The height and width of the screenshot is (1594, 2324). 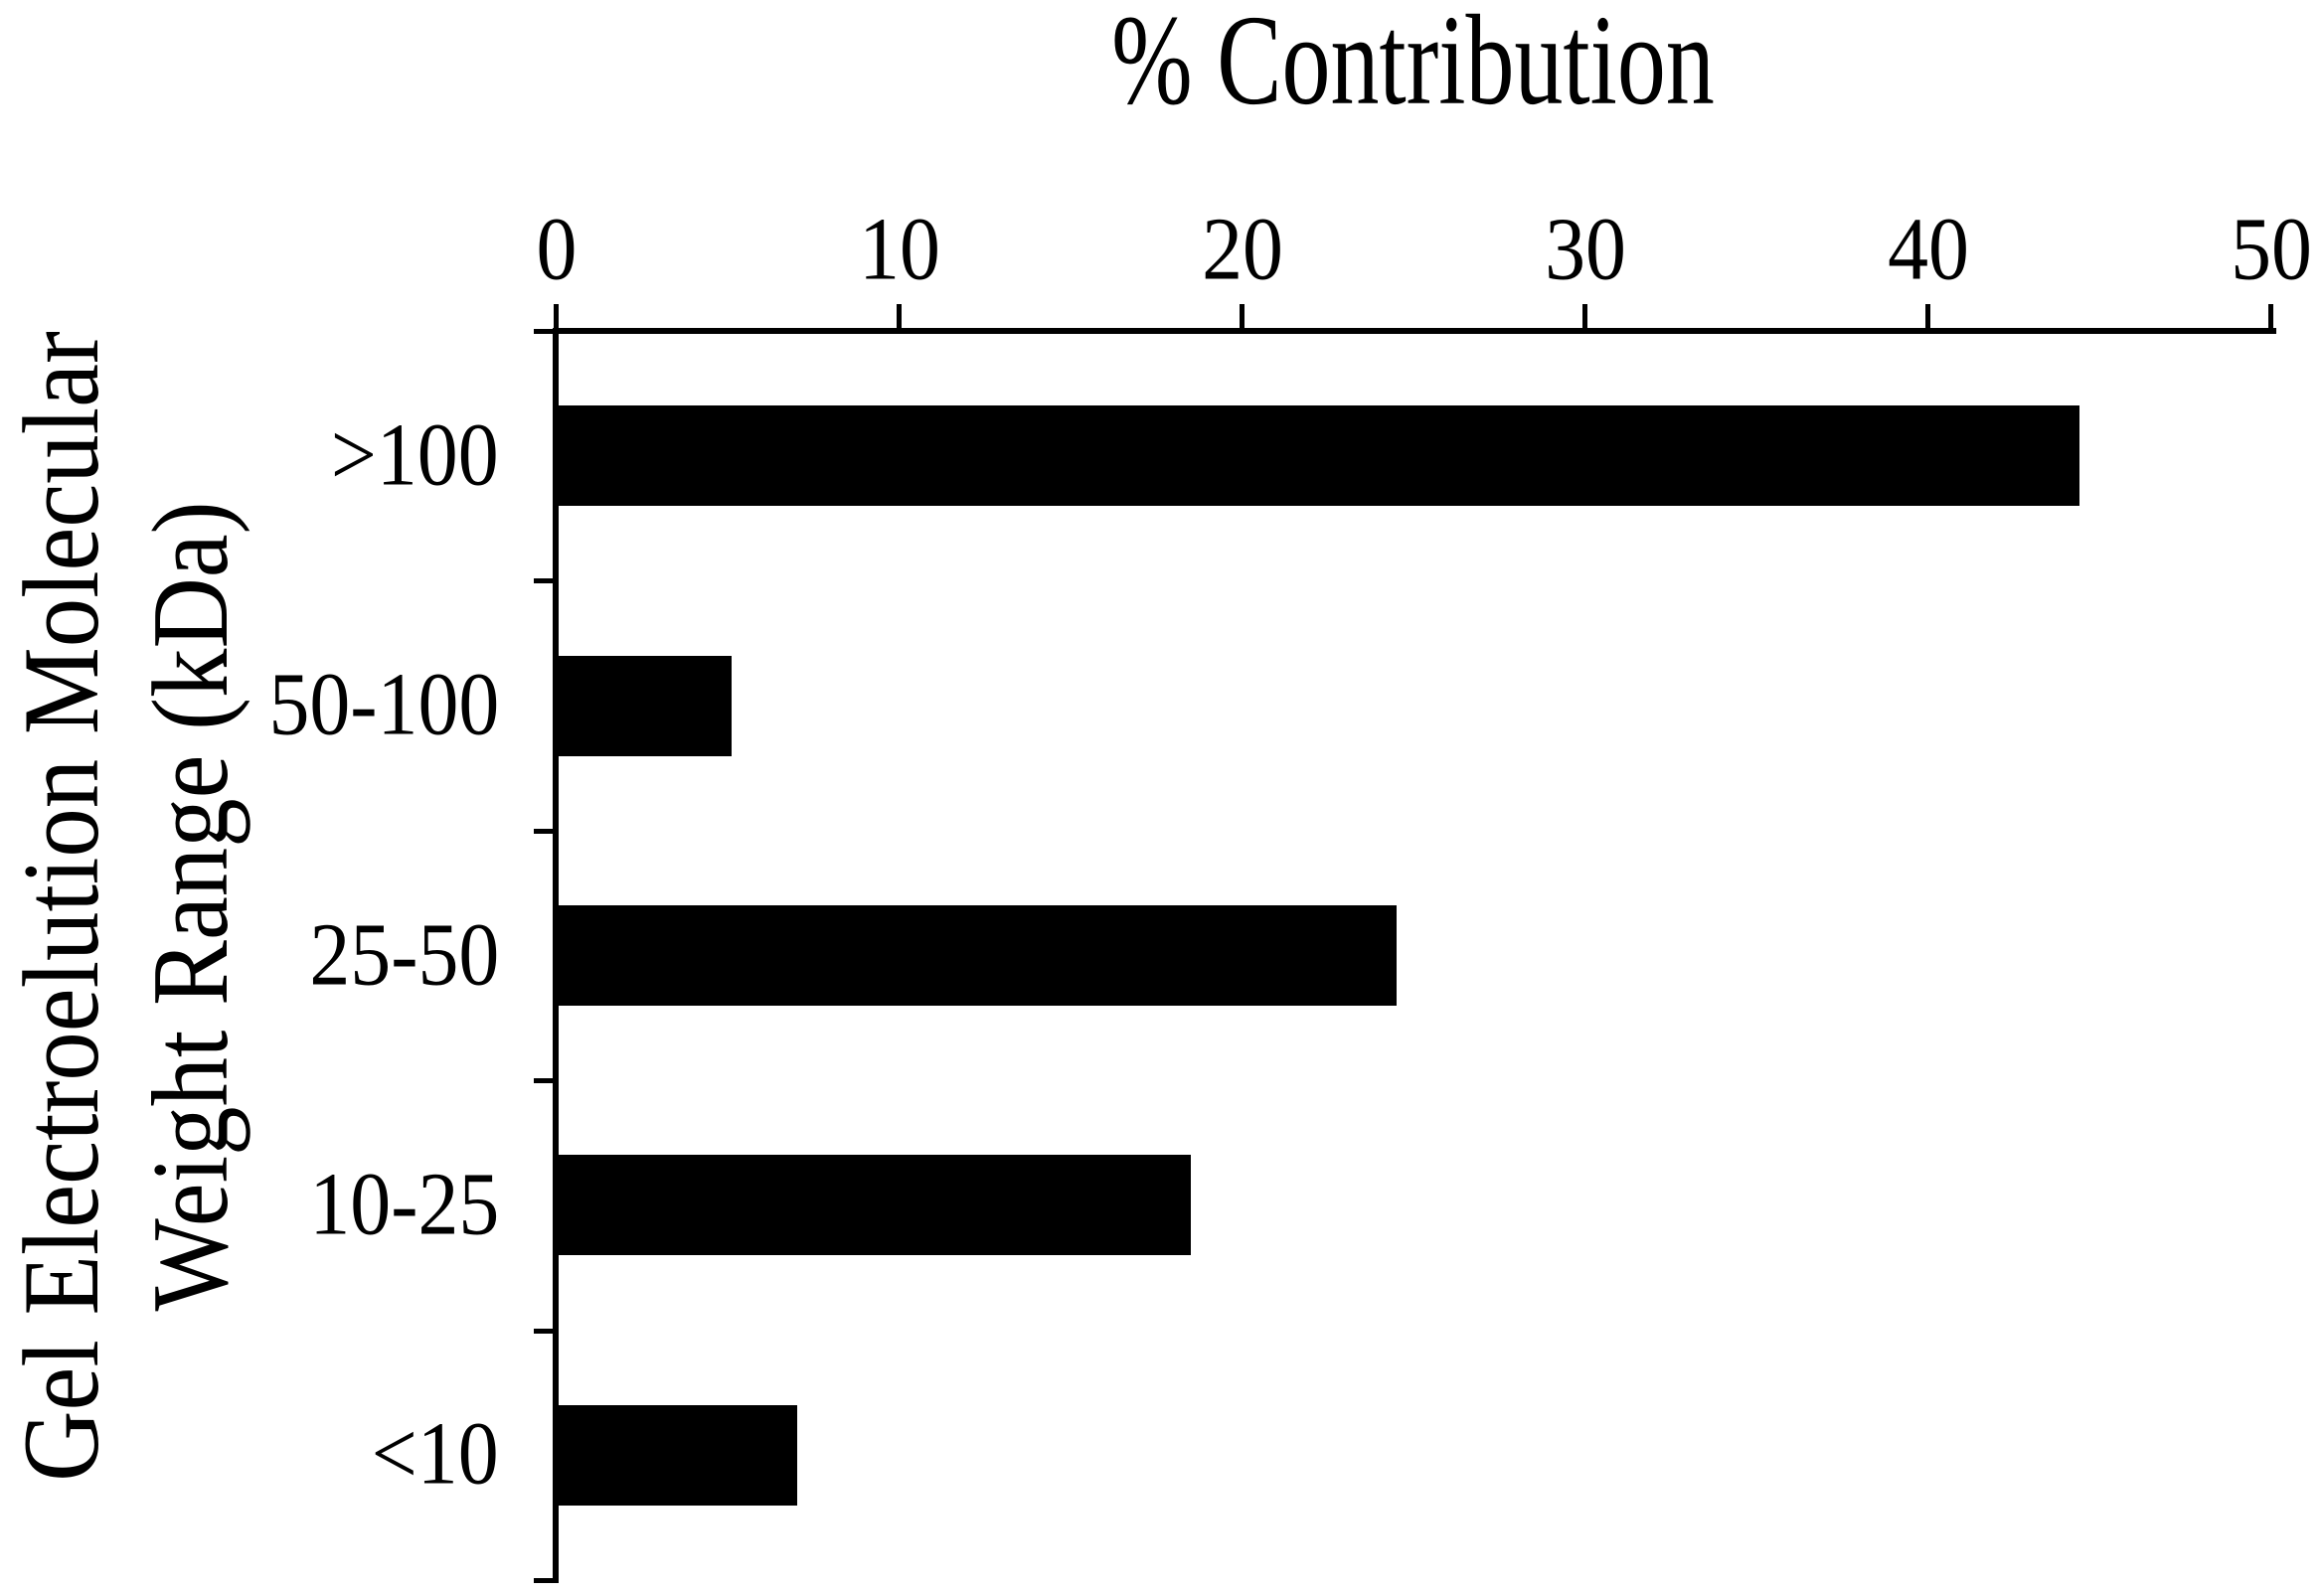 What do you see at coordinates (404, 1205) in the screenshot?
I see `category-label-text: 10-25` at bounding box center [404, 1205].